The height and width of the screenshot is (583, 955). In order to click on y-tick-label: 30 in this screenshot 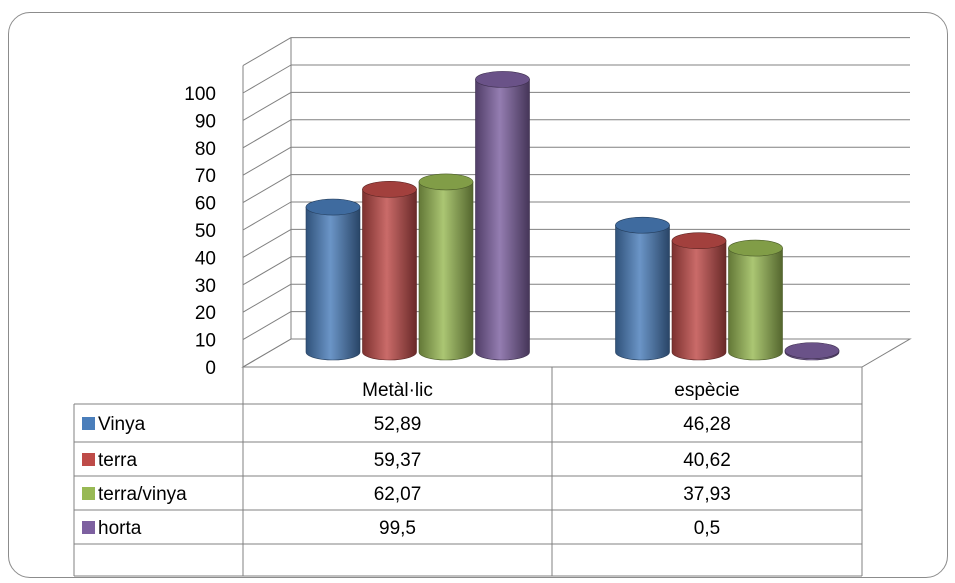, I will do `click(205, 286)`.